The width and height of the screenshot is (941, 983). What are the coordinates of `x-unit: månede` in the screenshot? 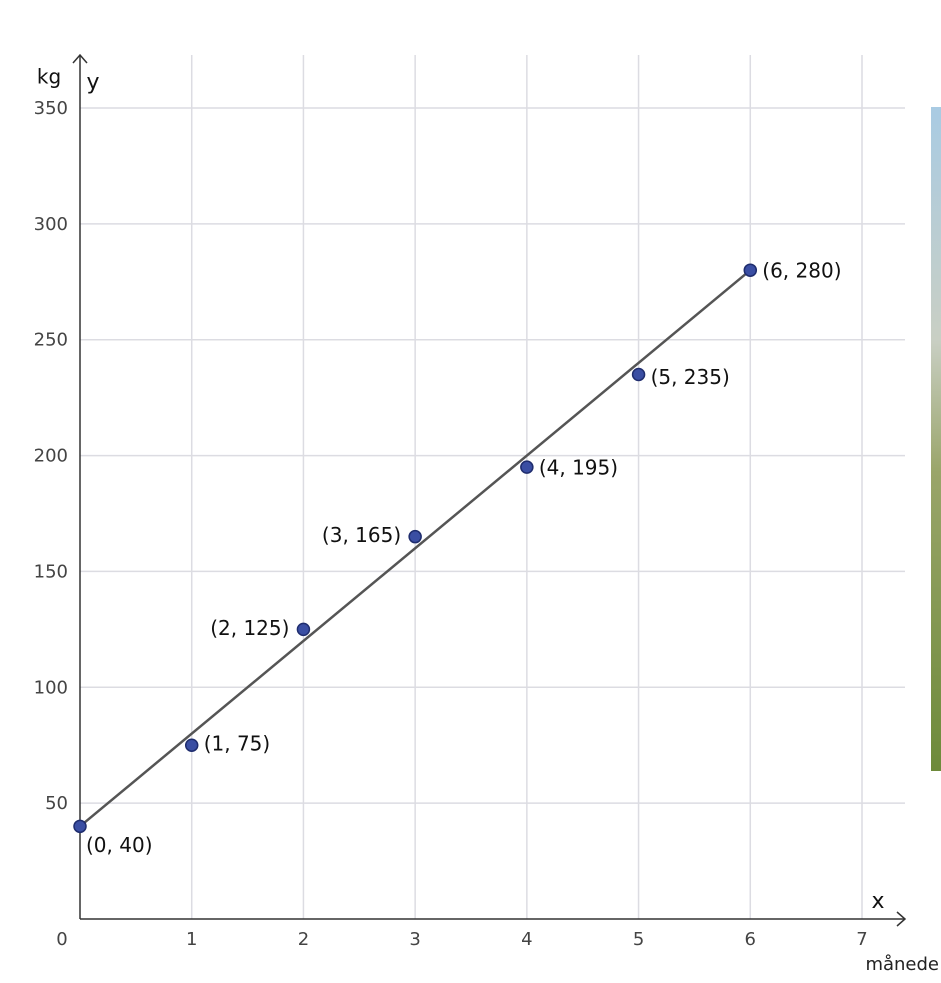 It's located at (902, 964).